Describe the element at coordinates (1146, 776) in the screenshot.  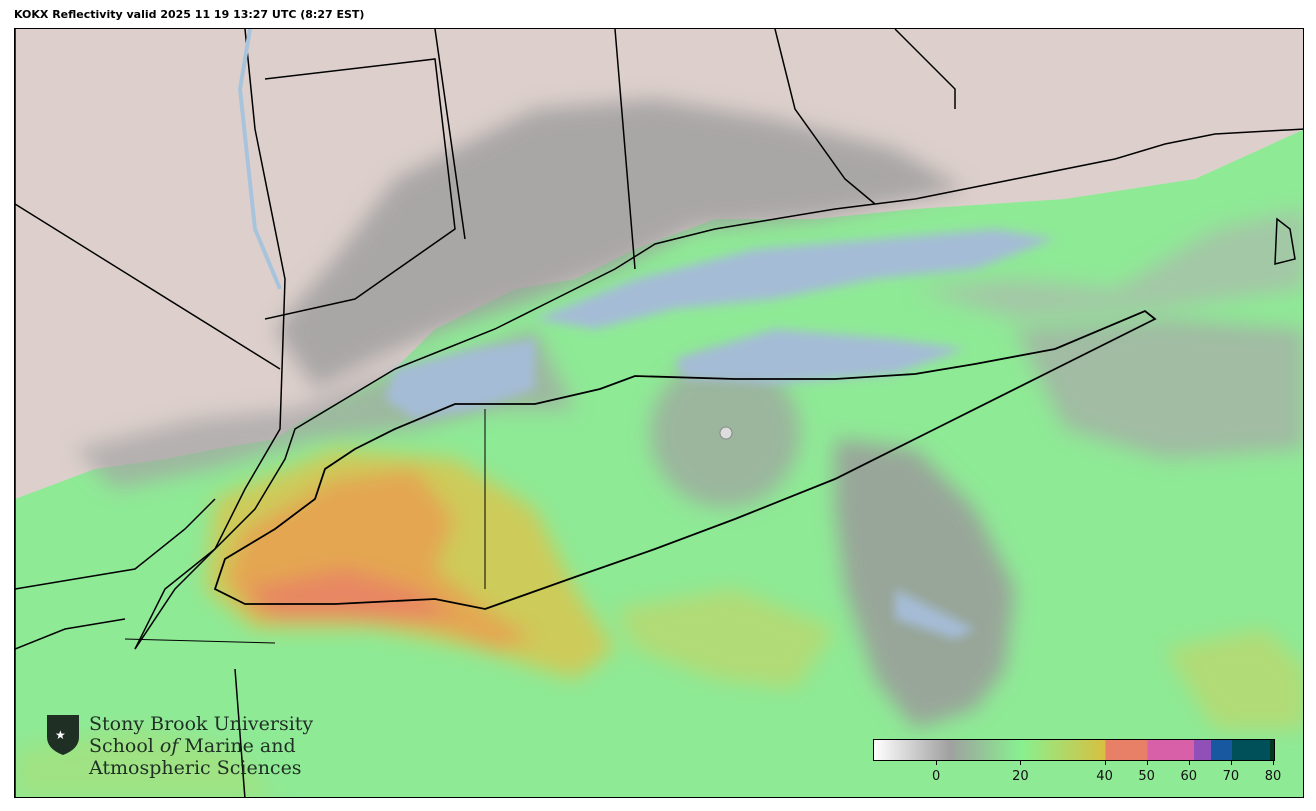
I see `colorbar-tick-label: 50` at that location.